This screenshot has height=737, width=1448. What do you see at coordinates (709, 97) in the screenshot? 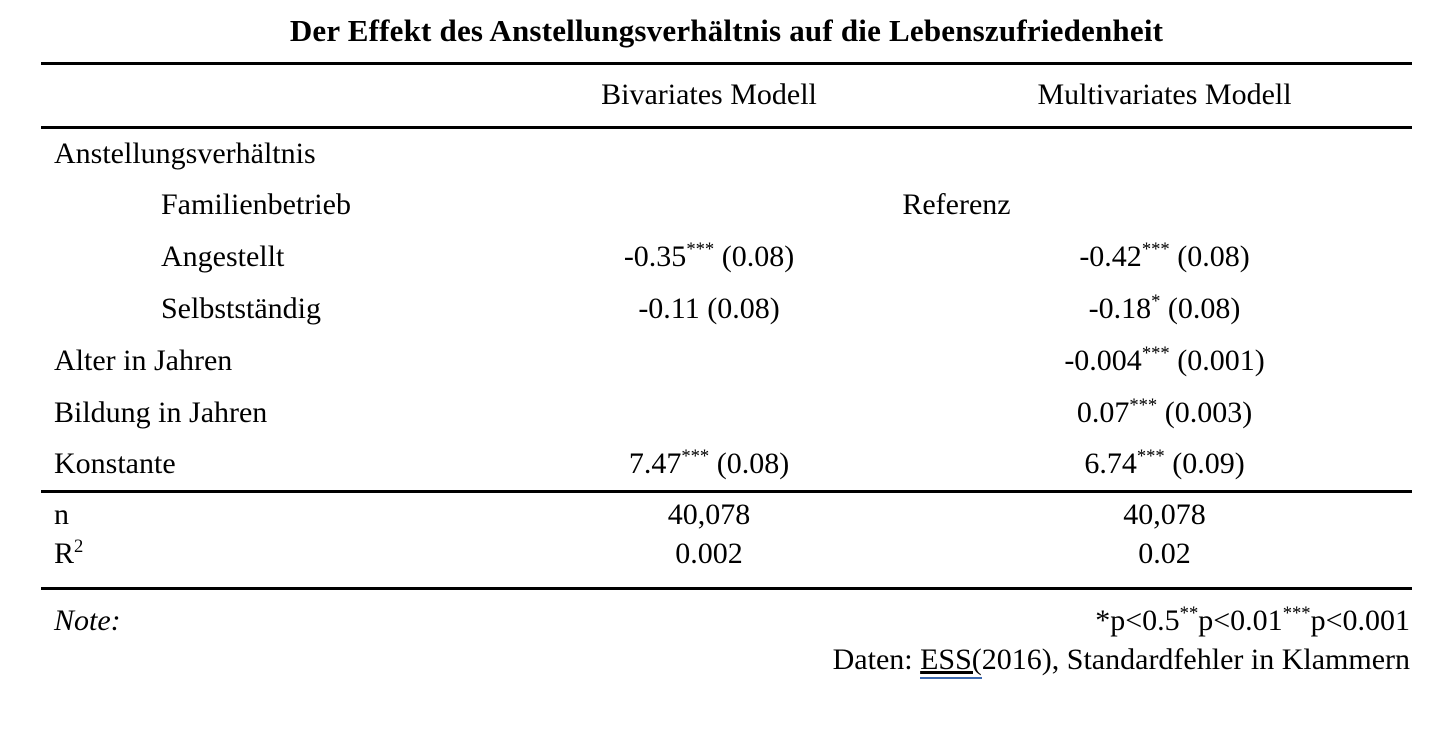
I see `col-header-bivariate: Bivariates Modell` at bounding box center [709, 97].